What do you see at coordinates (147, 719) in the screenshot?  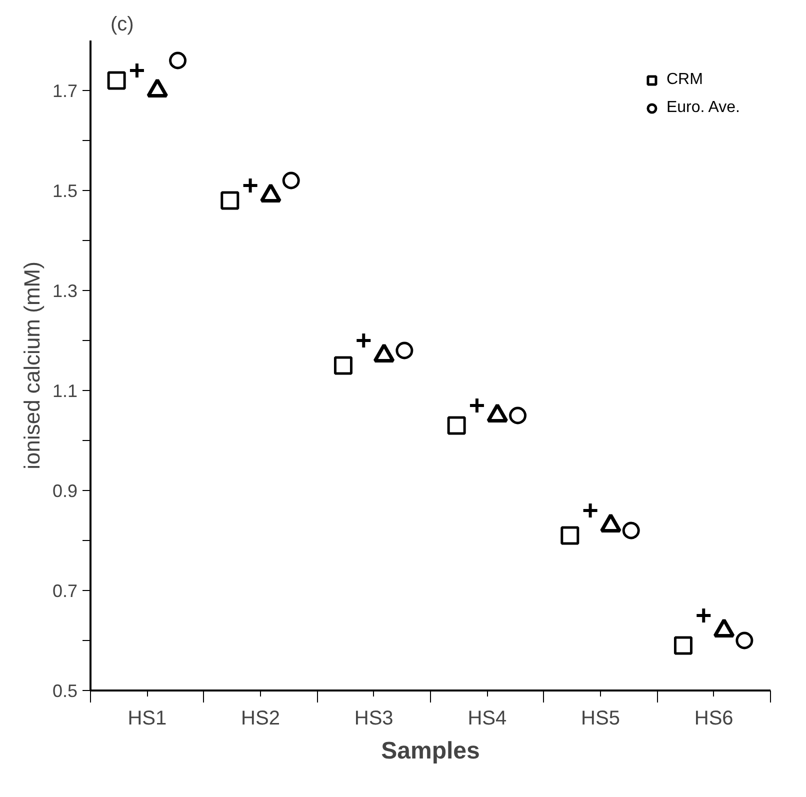 I see `x-tick-label: HS1` at bounding box center [147, 719].